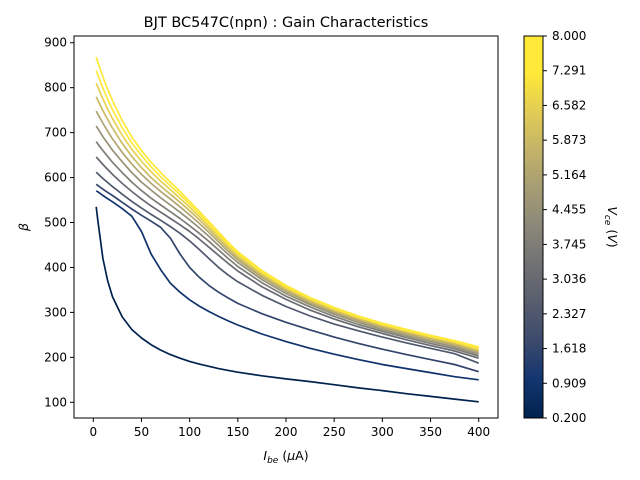 The image size is (640, 480). Describe the element at coordinates (285, 457) in the screenshot. I see `x-axis-label: Ibe (μA)` at that location.